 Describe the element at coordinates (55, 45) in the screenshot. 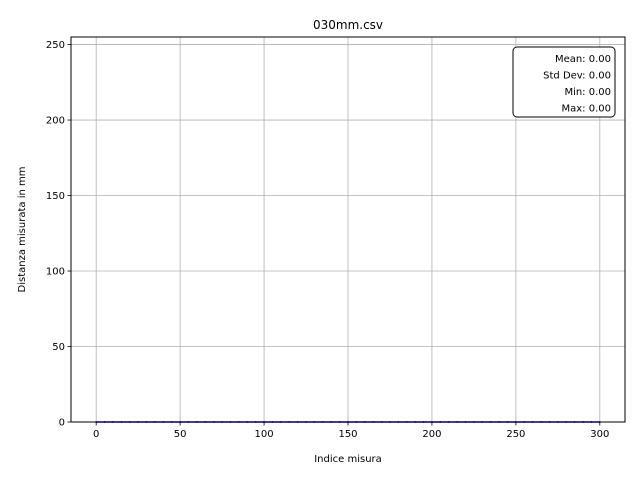

I see `y-tick-label: 250` at that location.